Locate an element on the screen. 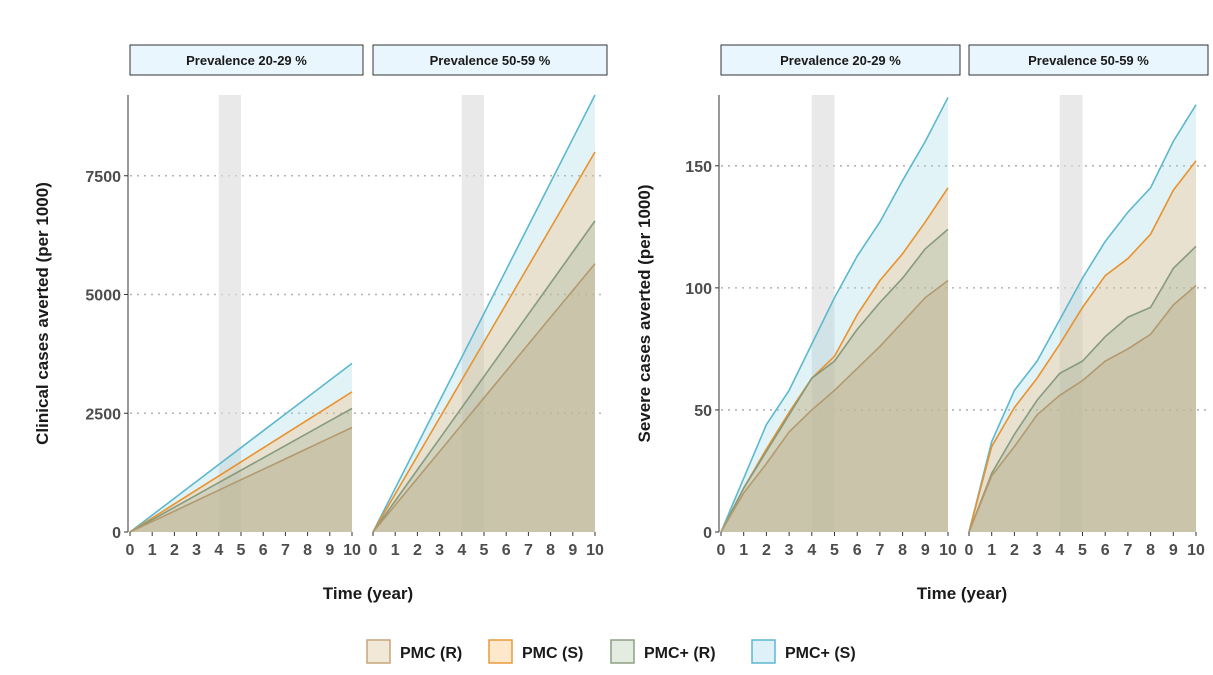 The image size is (1213, 675). y-tick-label: 7500 is located at coordinates (103, 177).